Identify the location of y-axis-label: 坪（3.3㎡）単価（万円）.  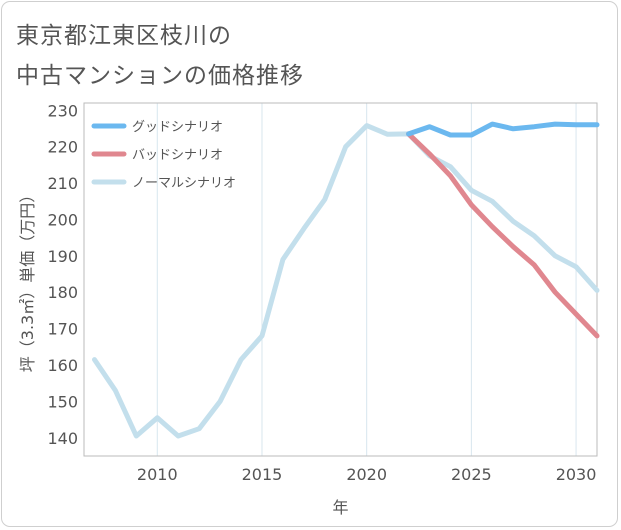
(27, 279).